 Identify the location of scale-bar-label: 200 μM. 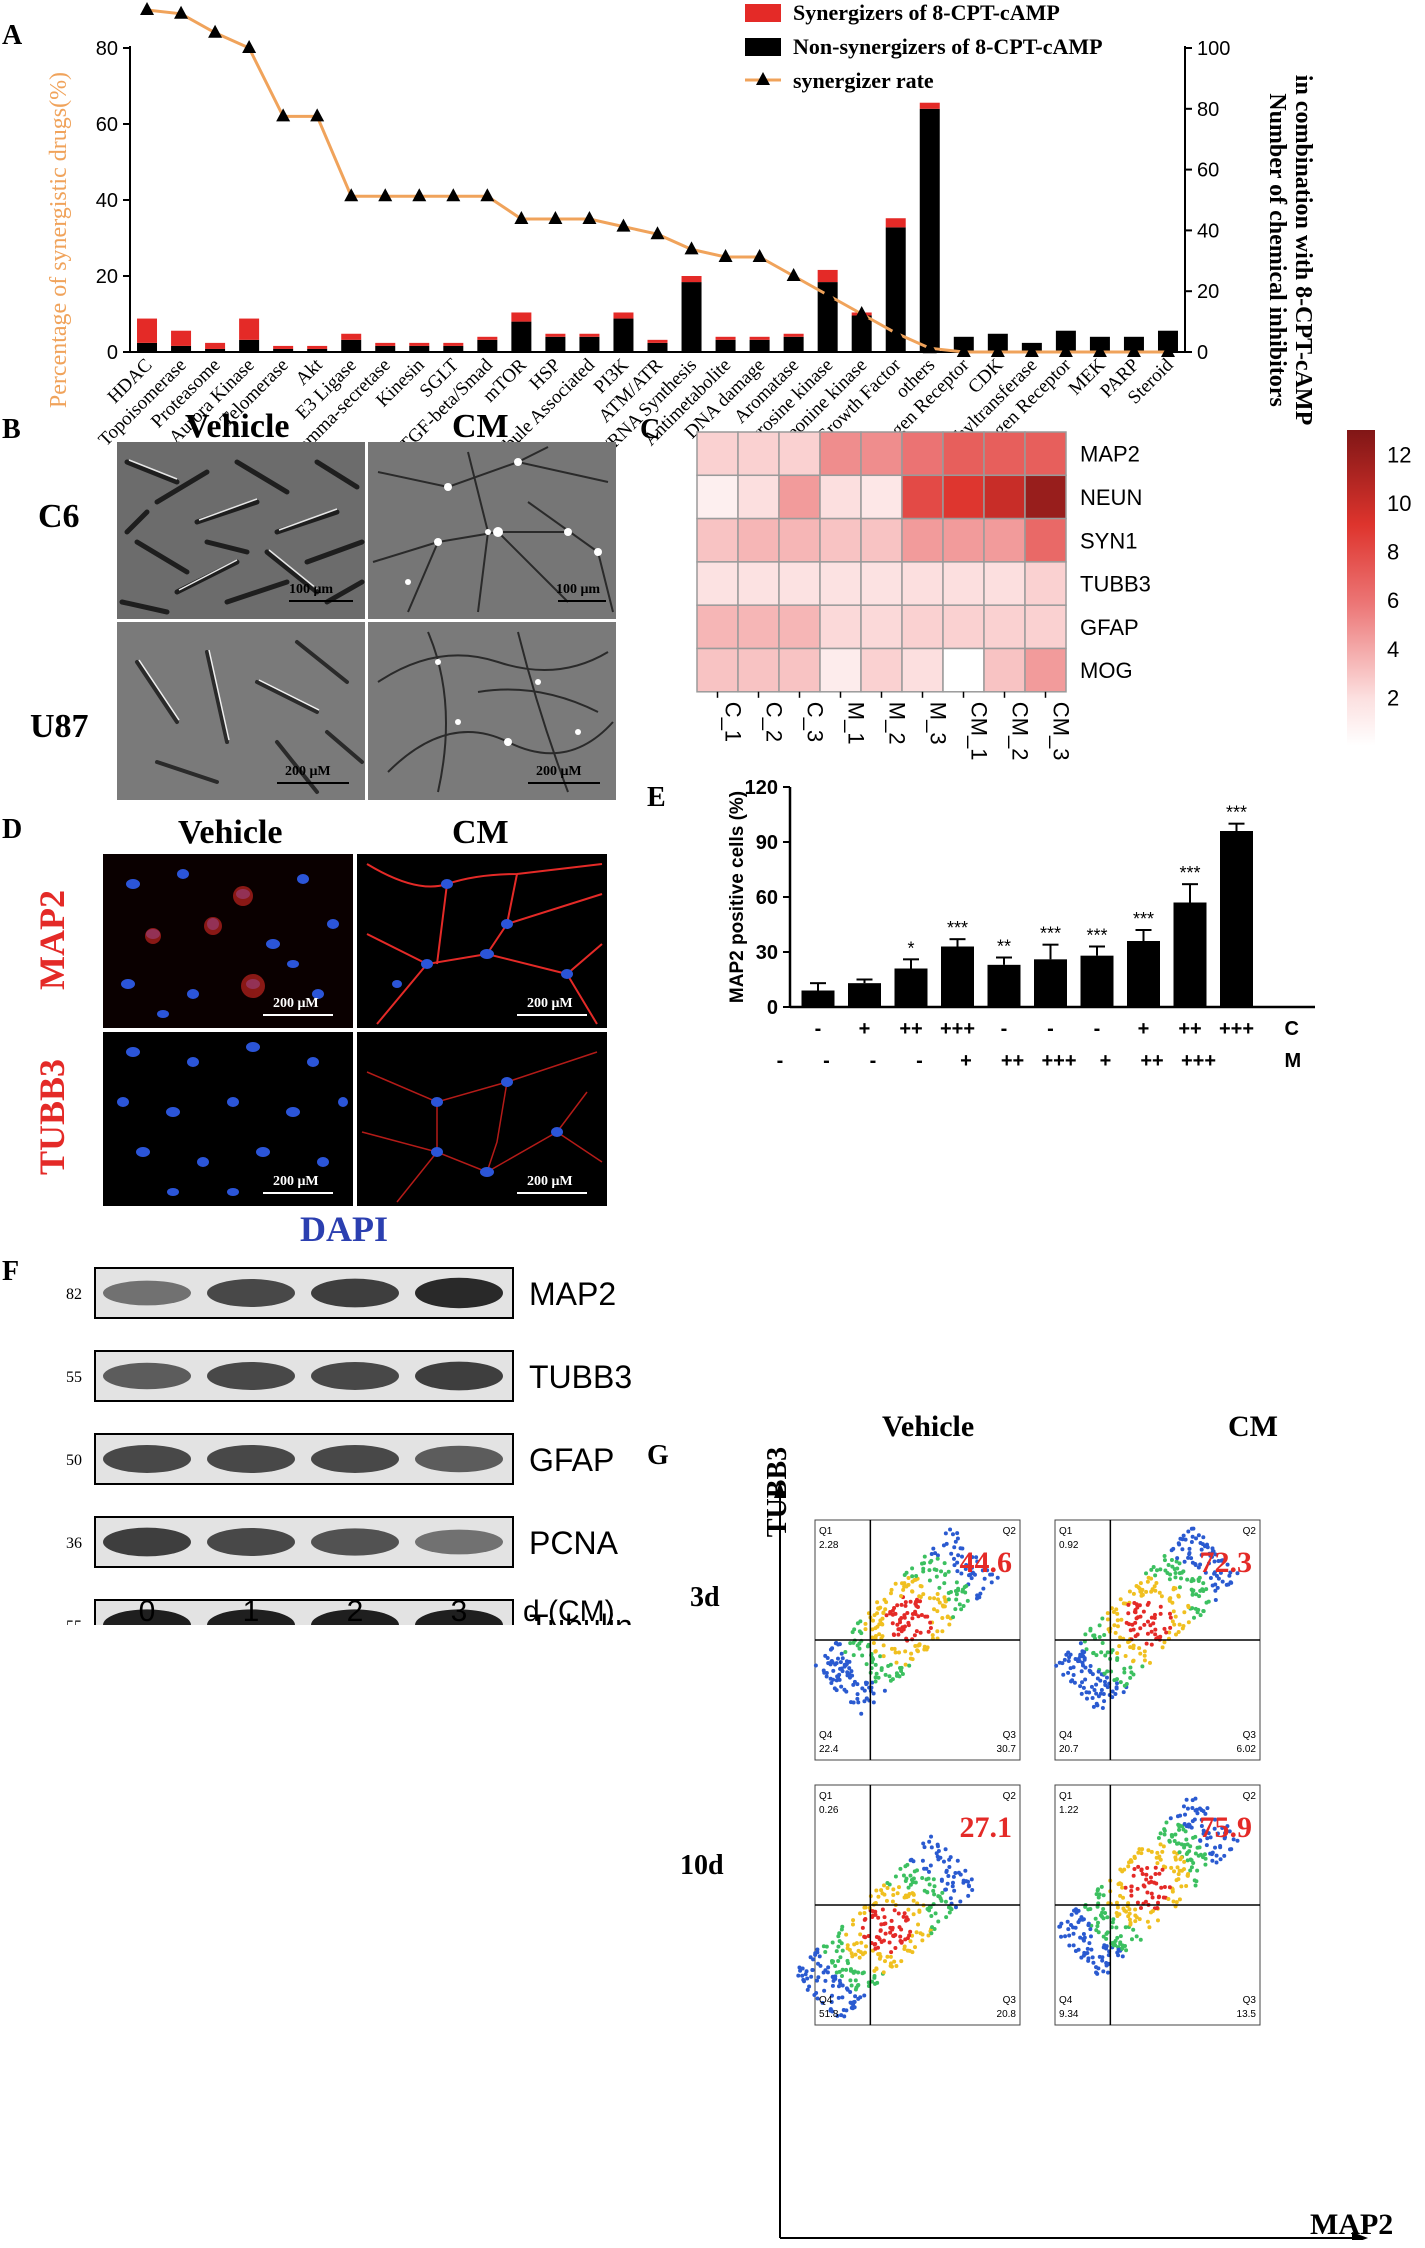
(550, 1181).